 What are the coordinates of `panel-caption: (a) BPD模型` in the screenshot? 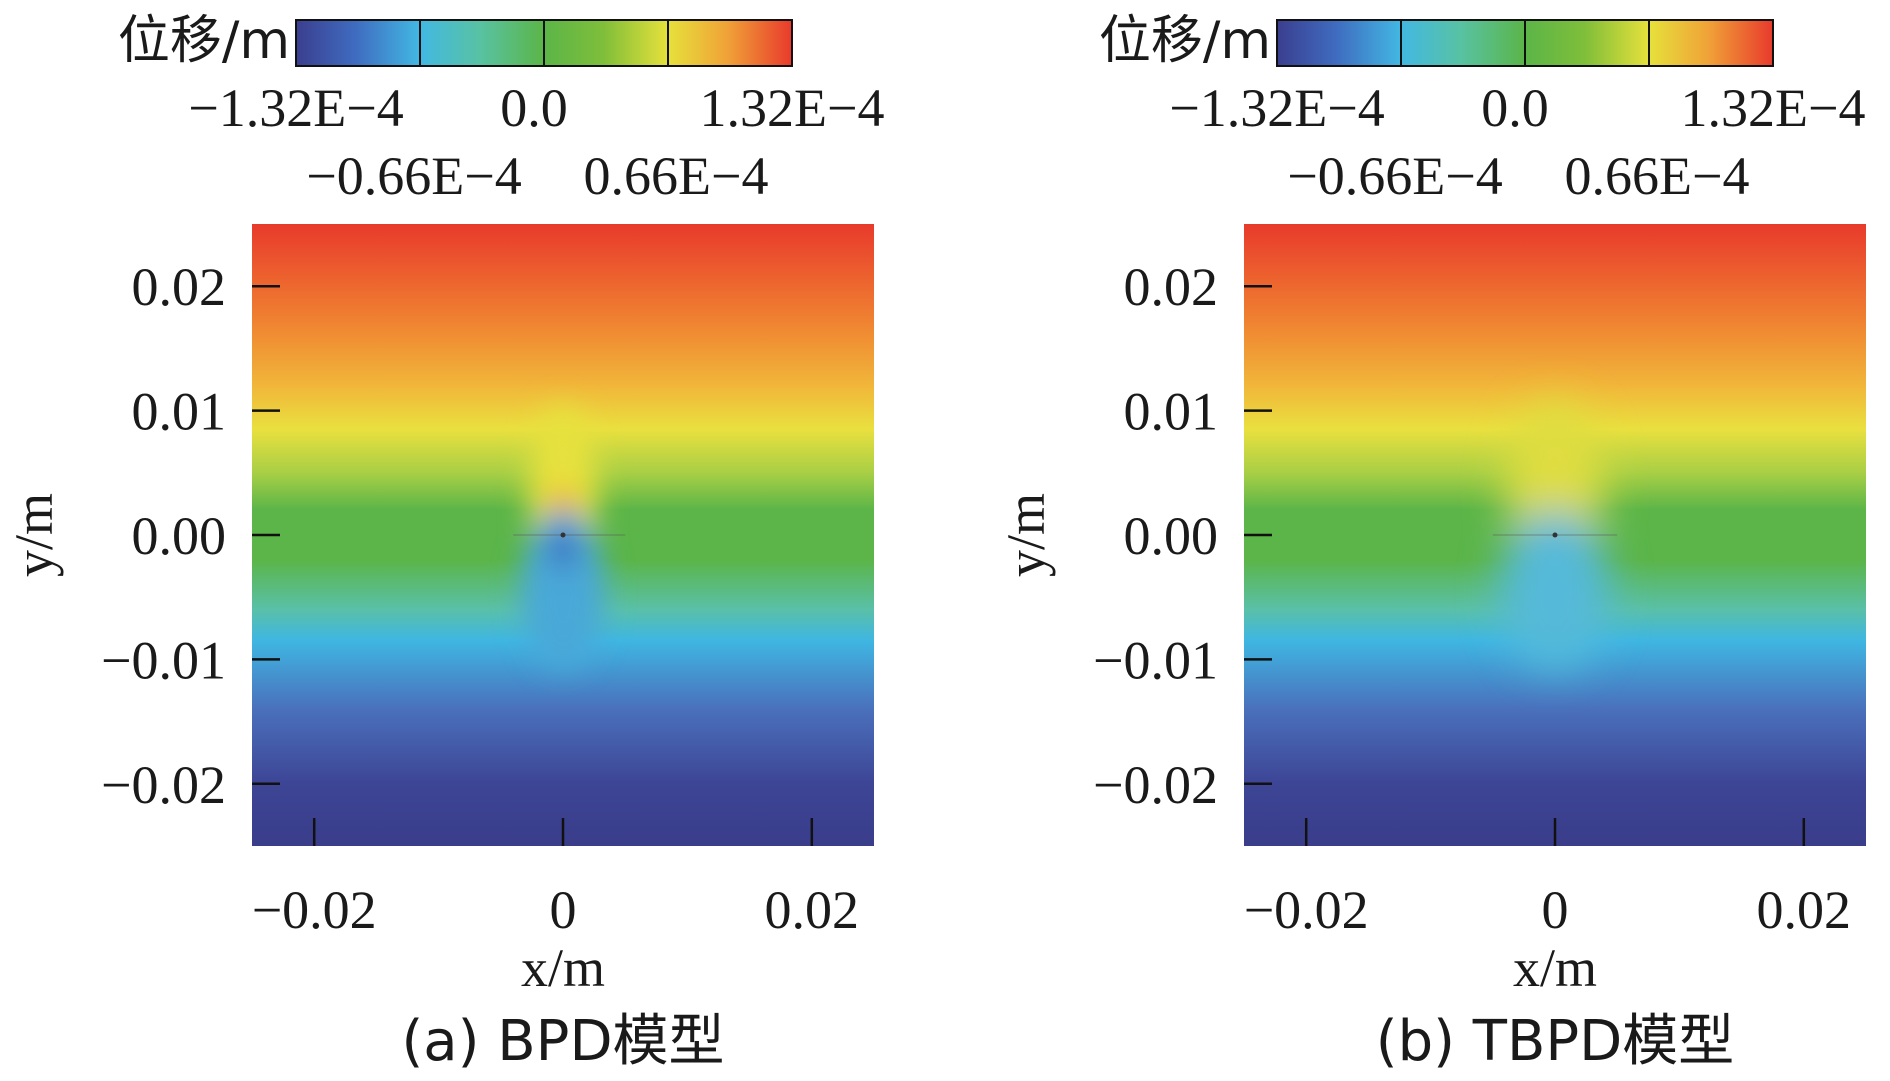 It's located at (562, 1041).